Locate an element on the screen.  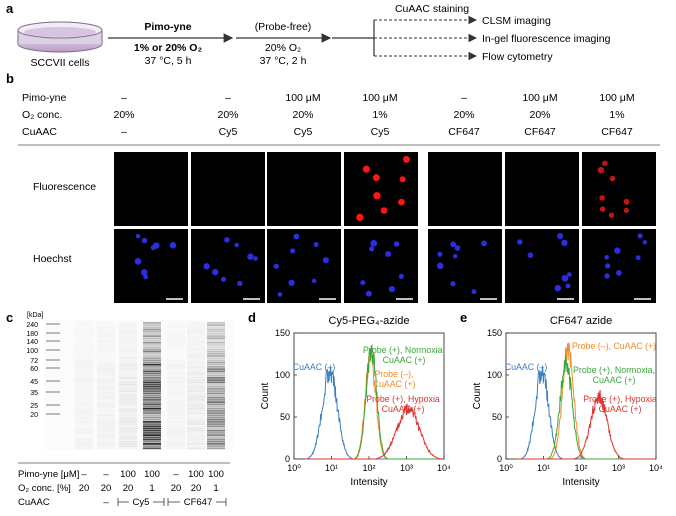
panel-label-c: c is located at coordinates (9, 317).